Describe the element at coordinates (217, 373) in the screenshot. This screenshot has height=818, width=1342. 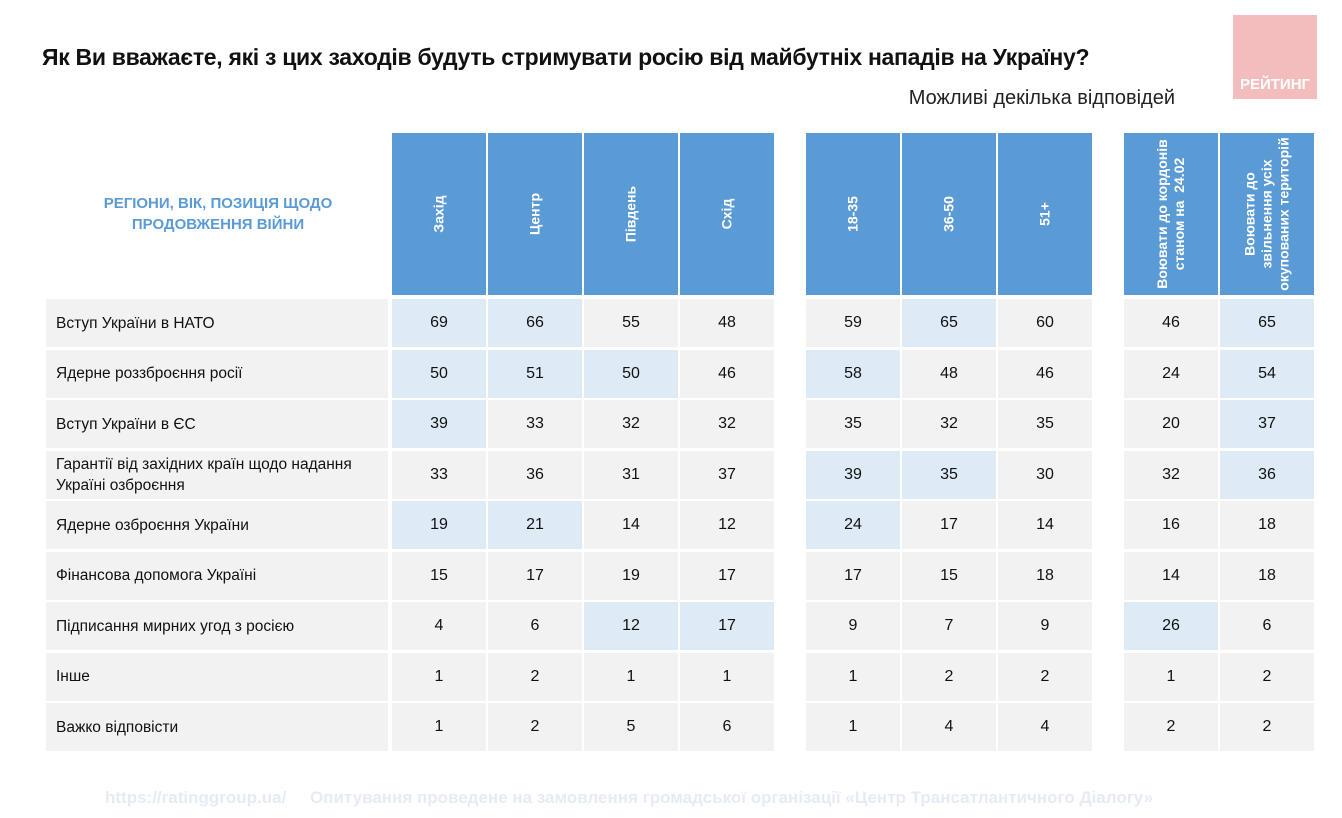
I see `row-label: Ядерне роззброєння росії` at that location.